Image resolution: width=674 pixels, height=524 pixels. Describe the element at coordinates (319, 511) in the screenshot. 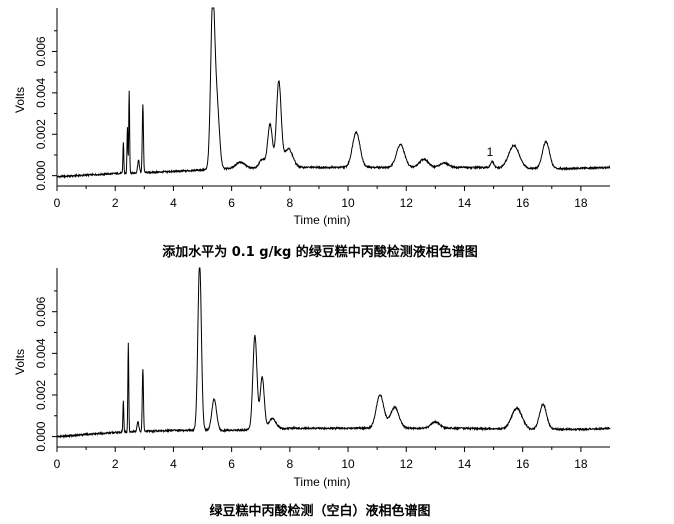

I see `chart-2-caption: 绿豆糕中丙酸检测（空白）液相色谱图` at that location.